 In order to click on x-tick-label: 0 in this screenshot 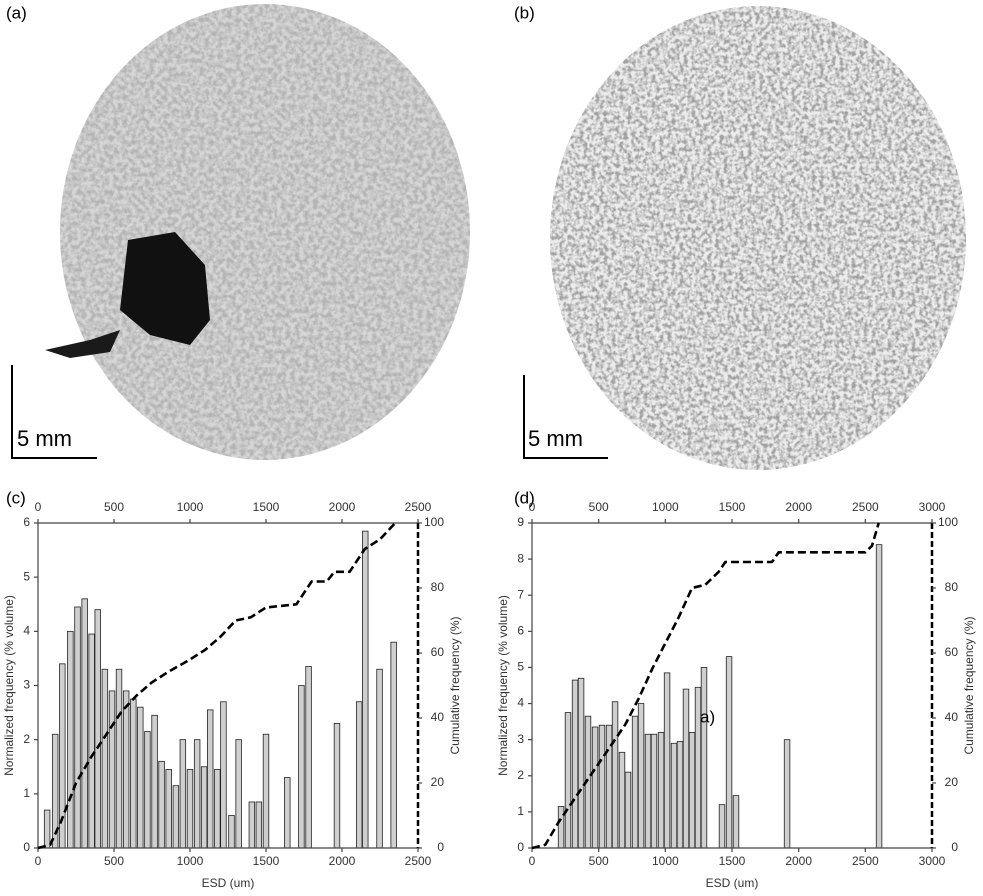, I will do `click(38, 861)`.